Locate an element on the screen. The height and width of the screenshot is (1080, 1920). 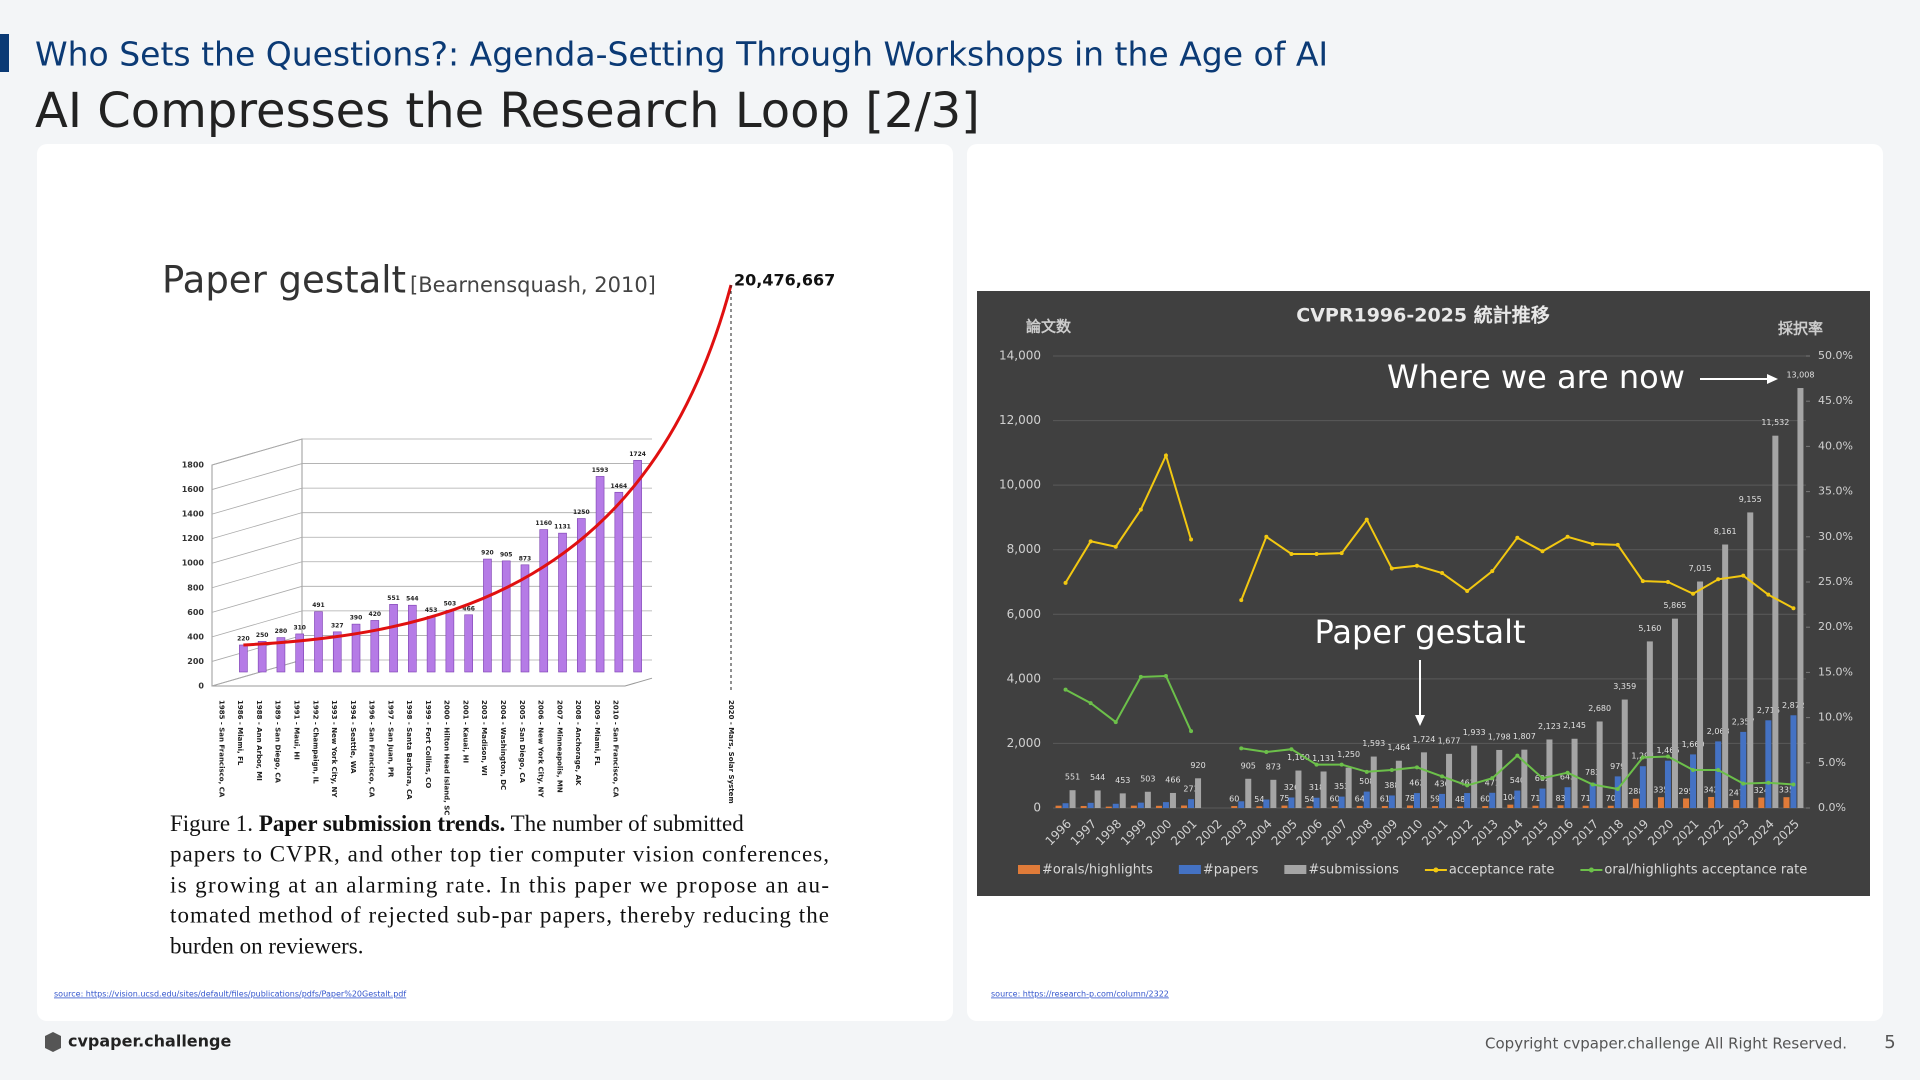
x-tick-label: 1992 - Champaign, IL is located at coordinates (315, 742).